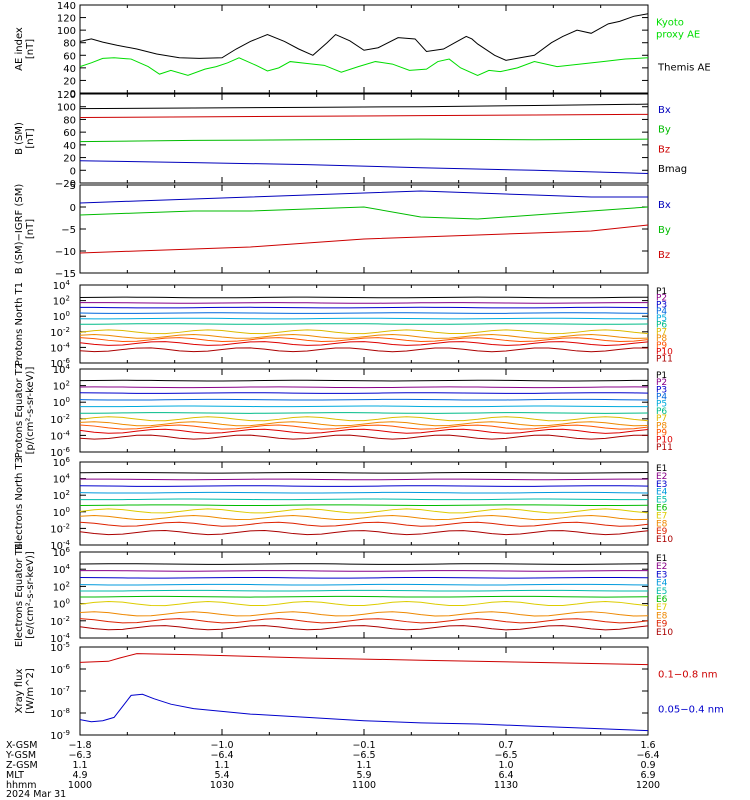 The width and height of the screenshot is (750, 800). What do you see at coordinates (21, 785) in the screenshot?
I see `x-axis-row-label: hhmm` at bounding box center [21, 785].